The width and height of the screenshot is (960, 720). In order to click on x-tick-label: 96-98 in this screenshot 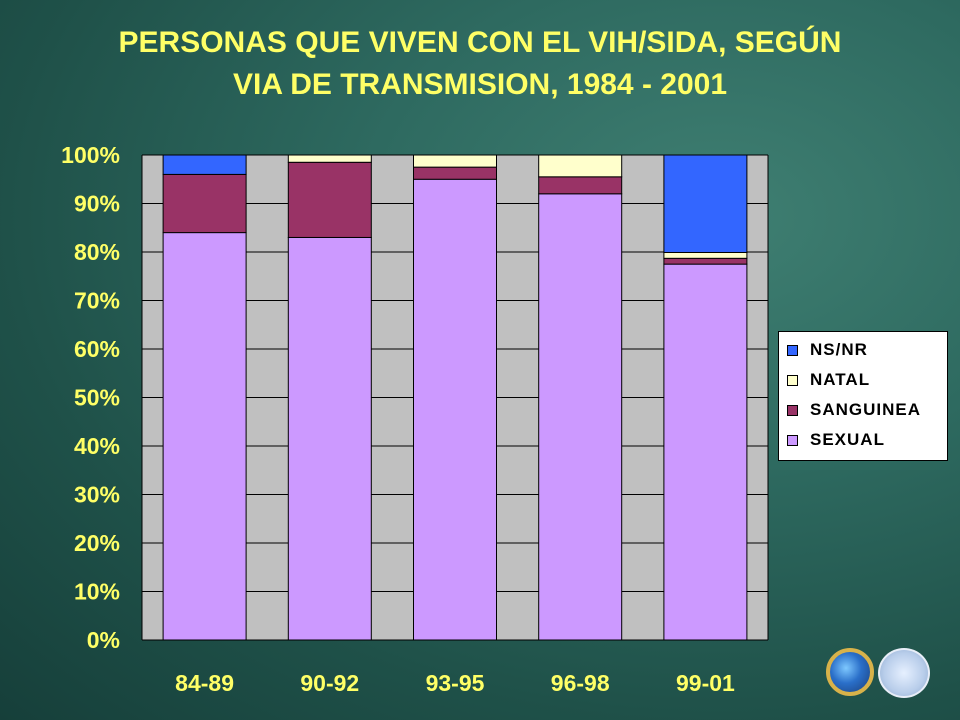, I will do `click(580, 683)`.